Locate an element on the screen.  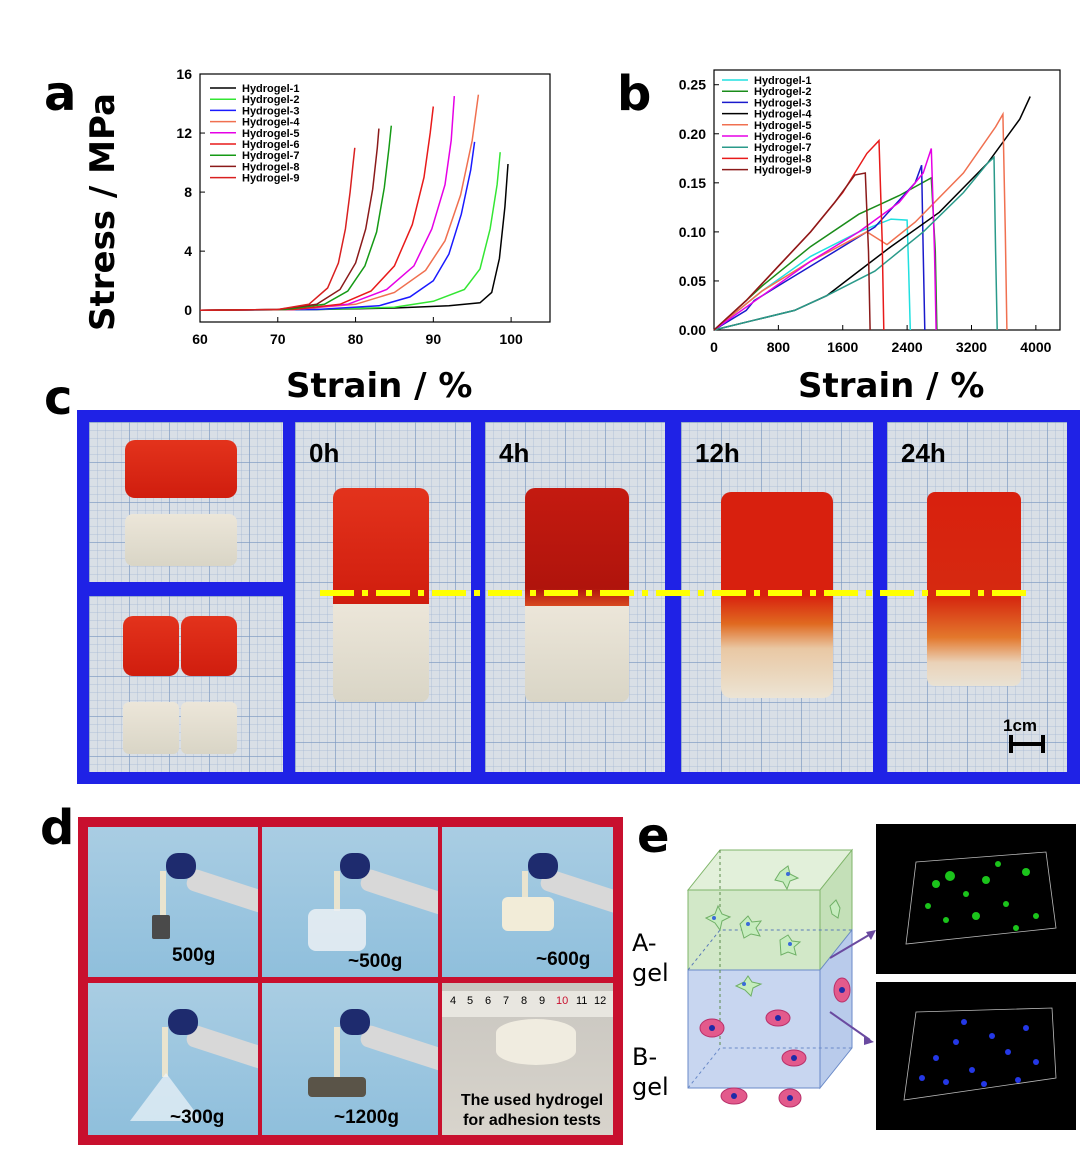
arrow-head is located at coordinates (869, 1040).